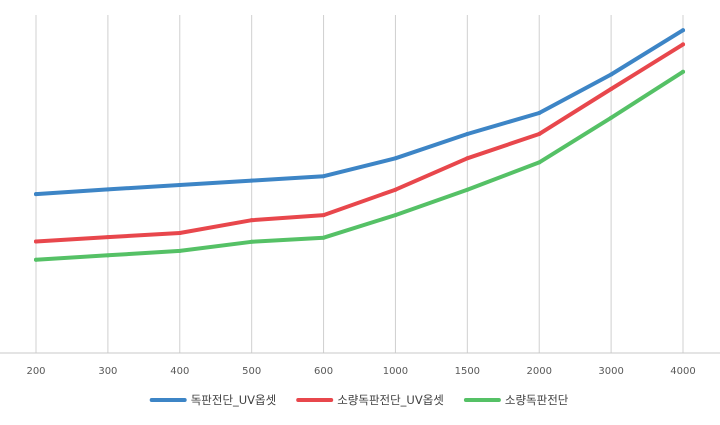  Describe the element at coordinates (682, 371) in the screenshot. I see `x-tick-label: 4000` at that location.